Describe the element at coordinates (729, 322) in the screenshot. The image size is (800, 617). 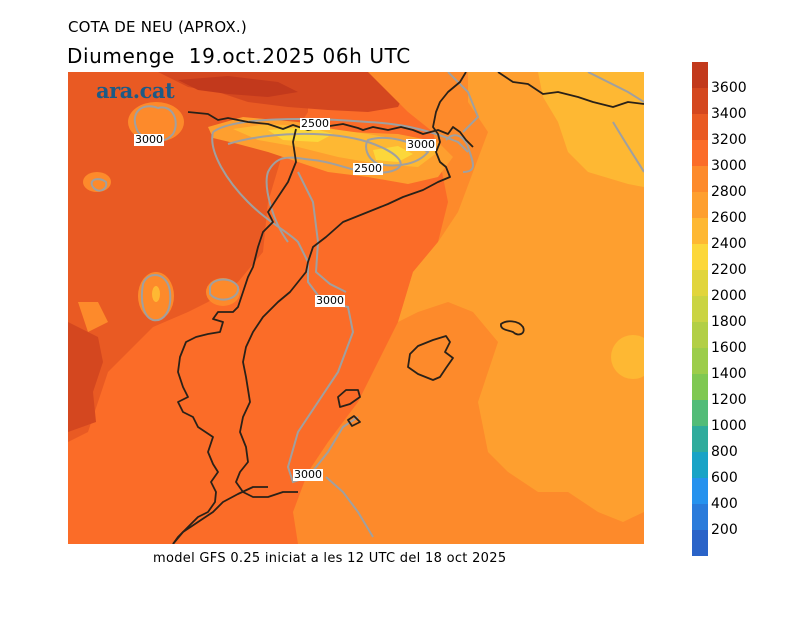
I see `colorbar-tick-label: 1800` at that location.